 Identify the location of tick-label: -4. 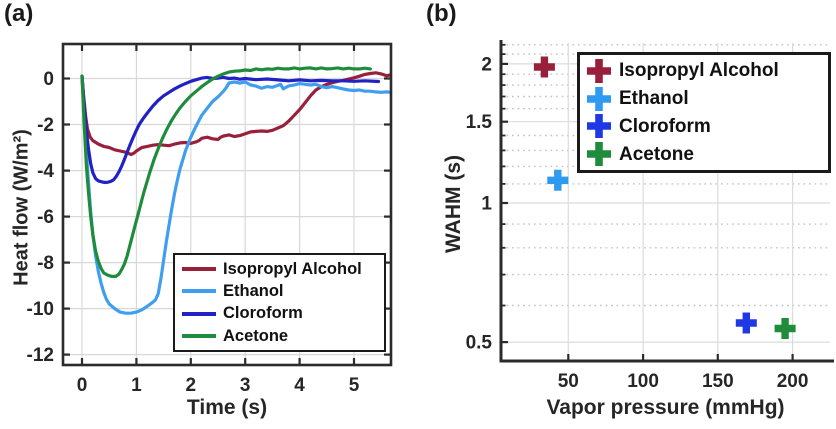
(45, 171).